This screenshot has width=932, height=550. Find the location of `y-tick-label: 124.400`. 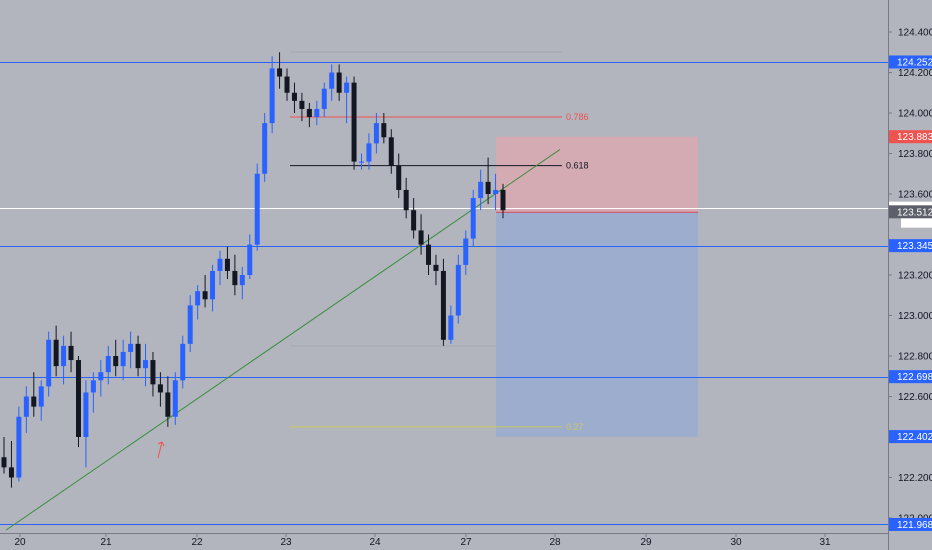

y-tick-label: 124.400 is located at coordinates (915, 33).